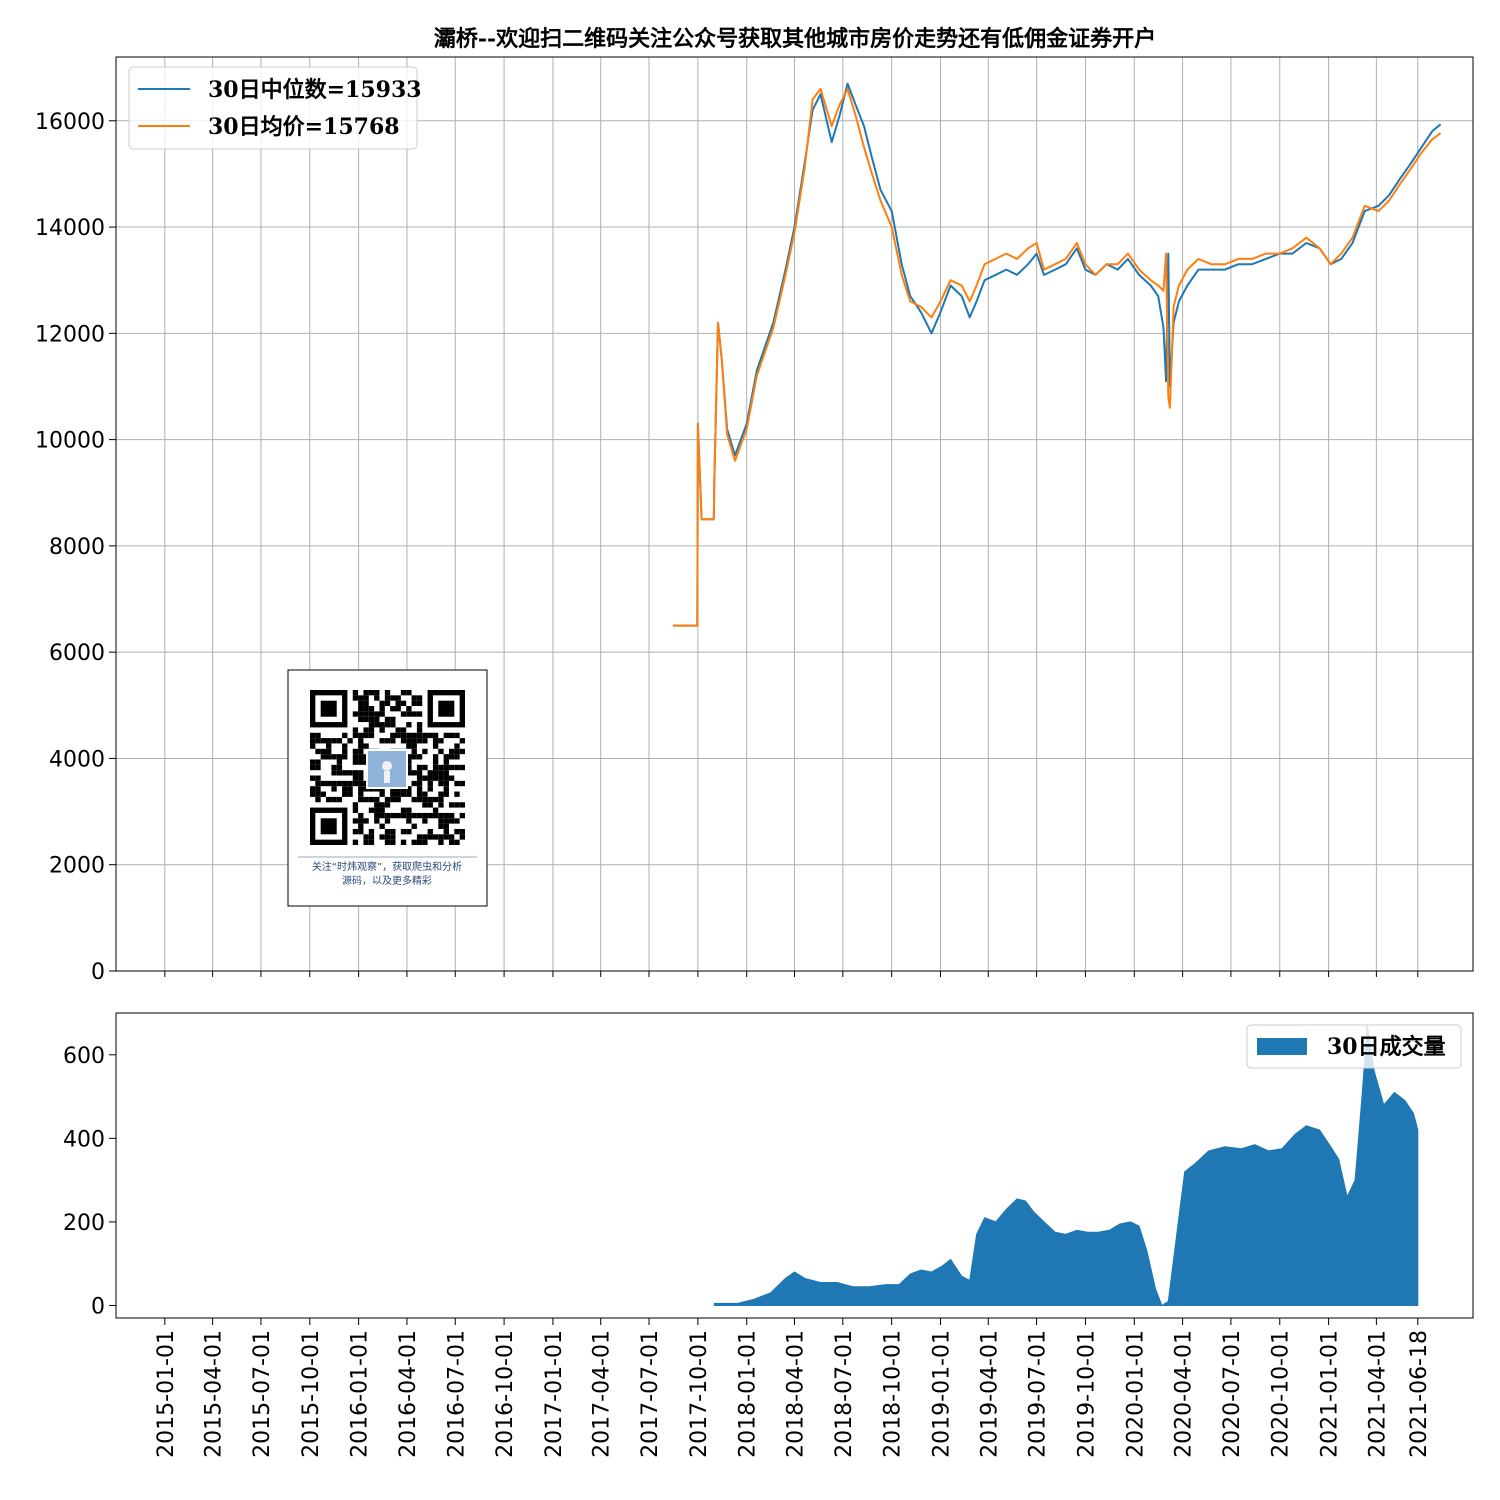 The image size is (1500, 1500). I want to click on volume-area-fill, so click(1066, 1166).